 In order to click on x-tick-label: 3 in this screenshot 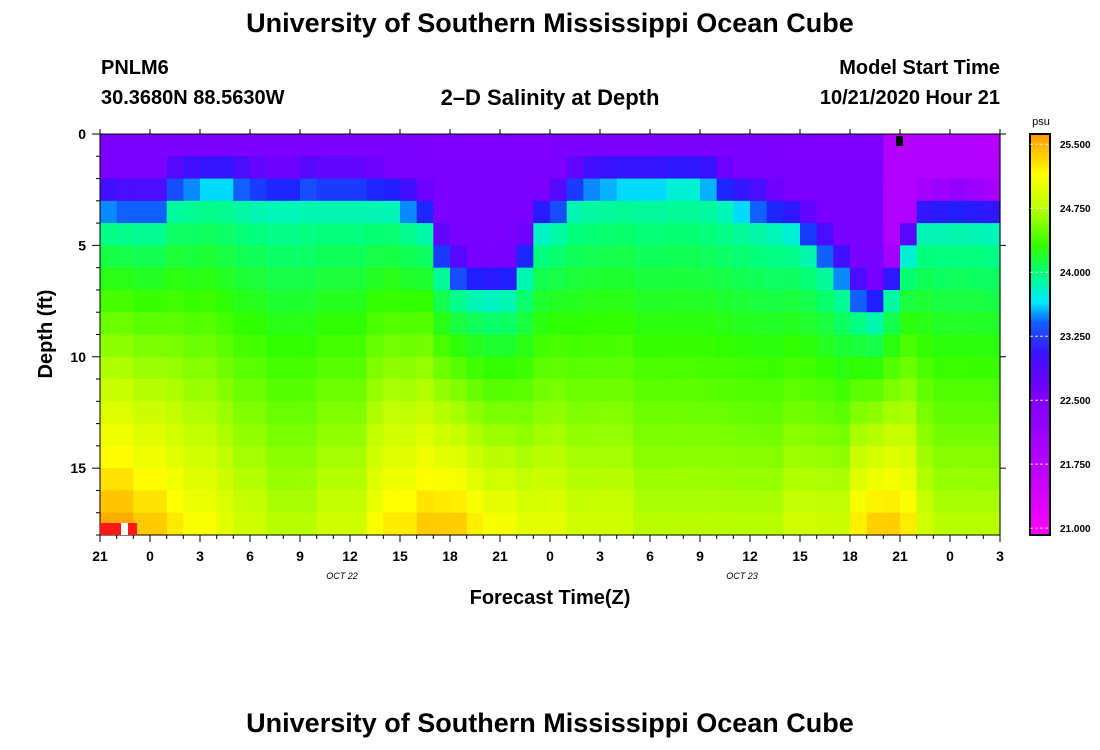, I will do `click(1000, 556)`.